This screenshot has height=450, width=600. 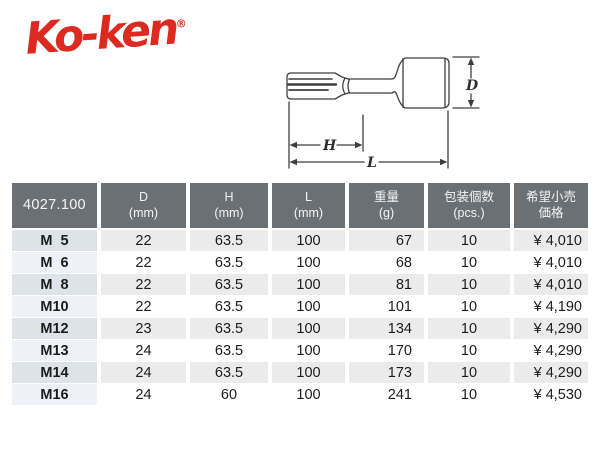 I want to click on cell-size: M 6, so click(x=54, y=262).